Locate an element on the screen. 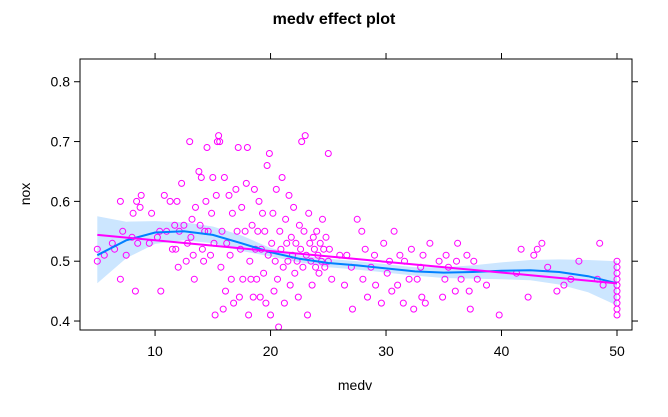  smooth-fit-line is located at coordinates (357, 257).